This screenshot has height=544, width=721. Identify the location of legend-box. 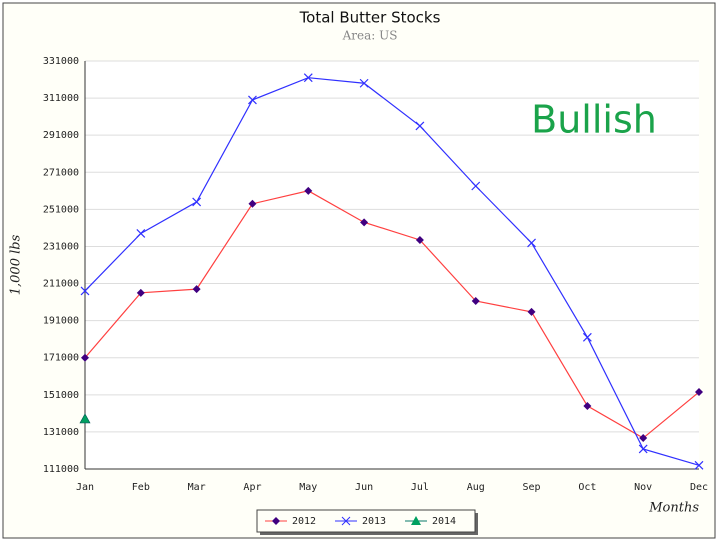
(366, 521).